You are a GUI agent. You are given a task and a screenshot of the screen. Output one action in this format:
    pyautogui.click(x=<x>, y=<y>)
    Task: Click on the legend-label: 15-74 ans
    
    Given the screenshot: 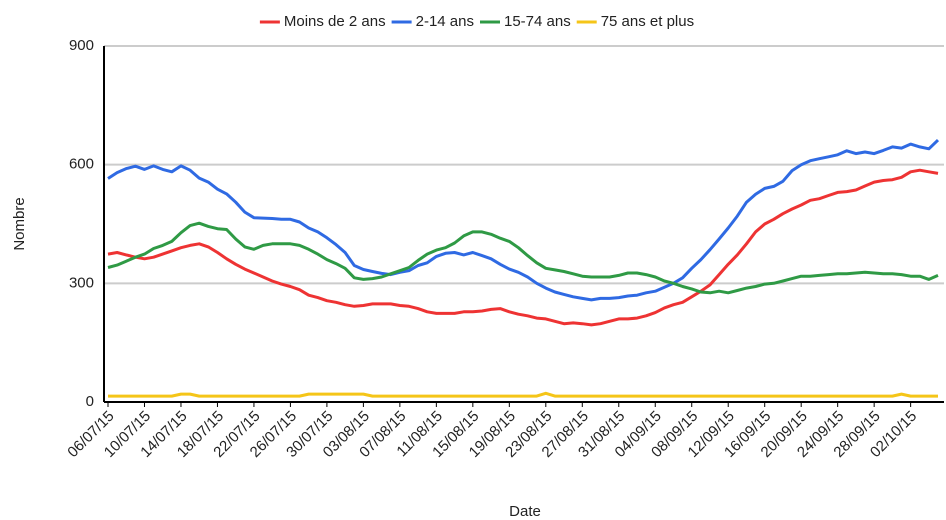 What is the action you would take?
    pyautogui.click(x=537, y=21)
    